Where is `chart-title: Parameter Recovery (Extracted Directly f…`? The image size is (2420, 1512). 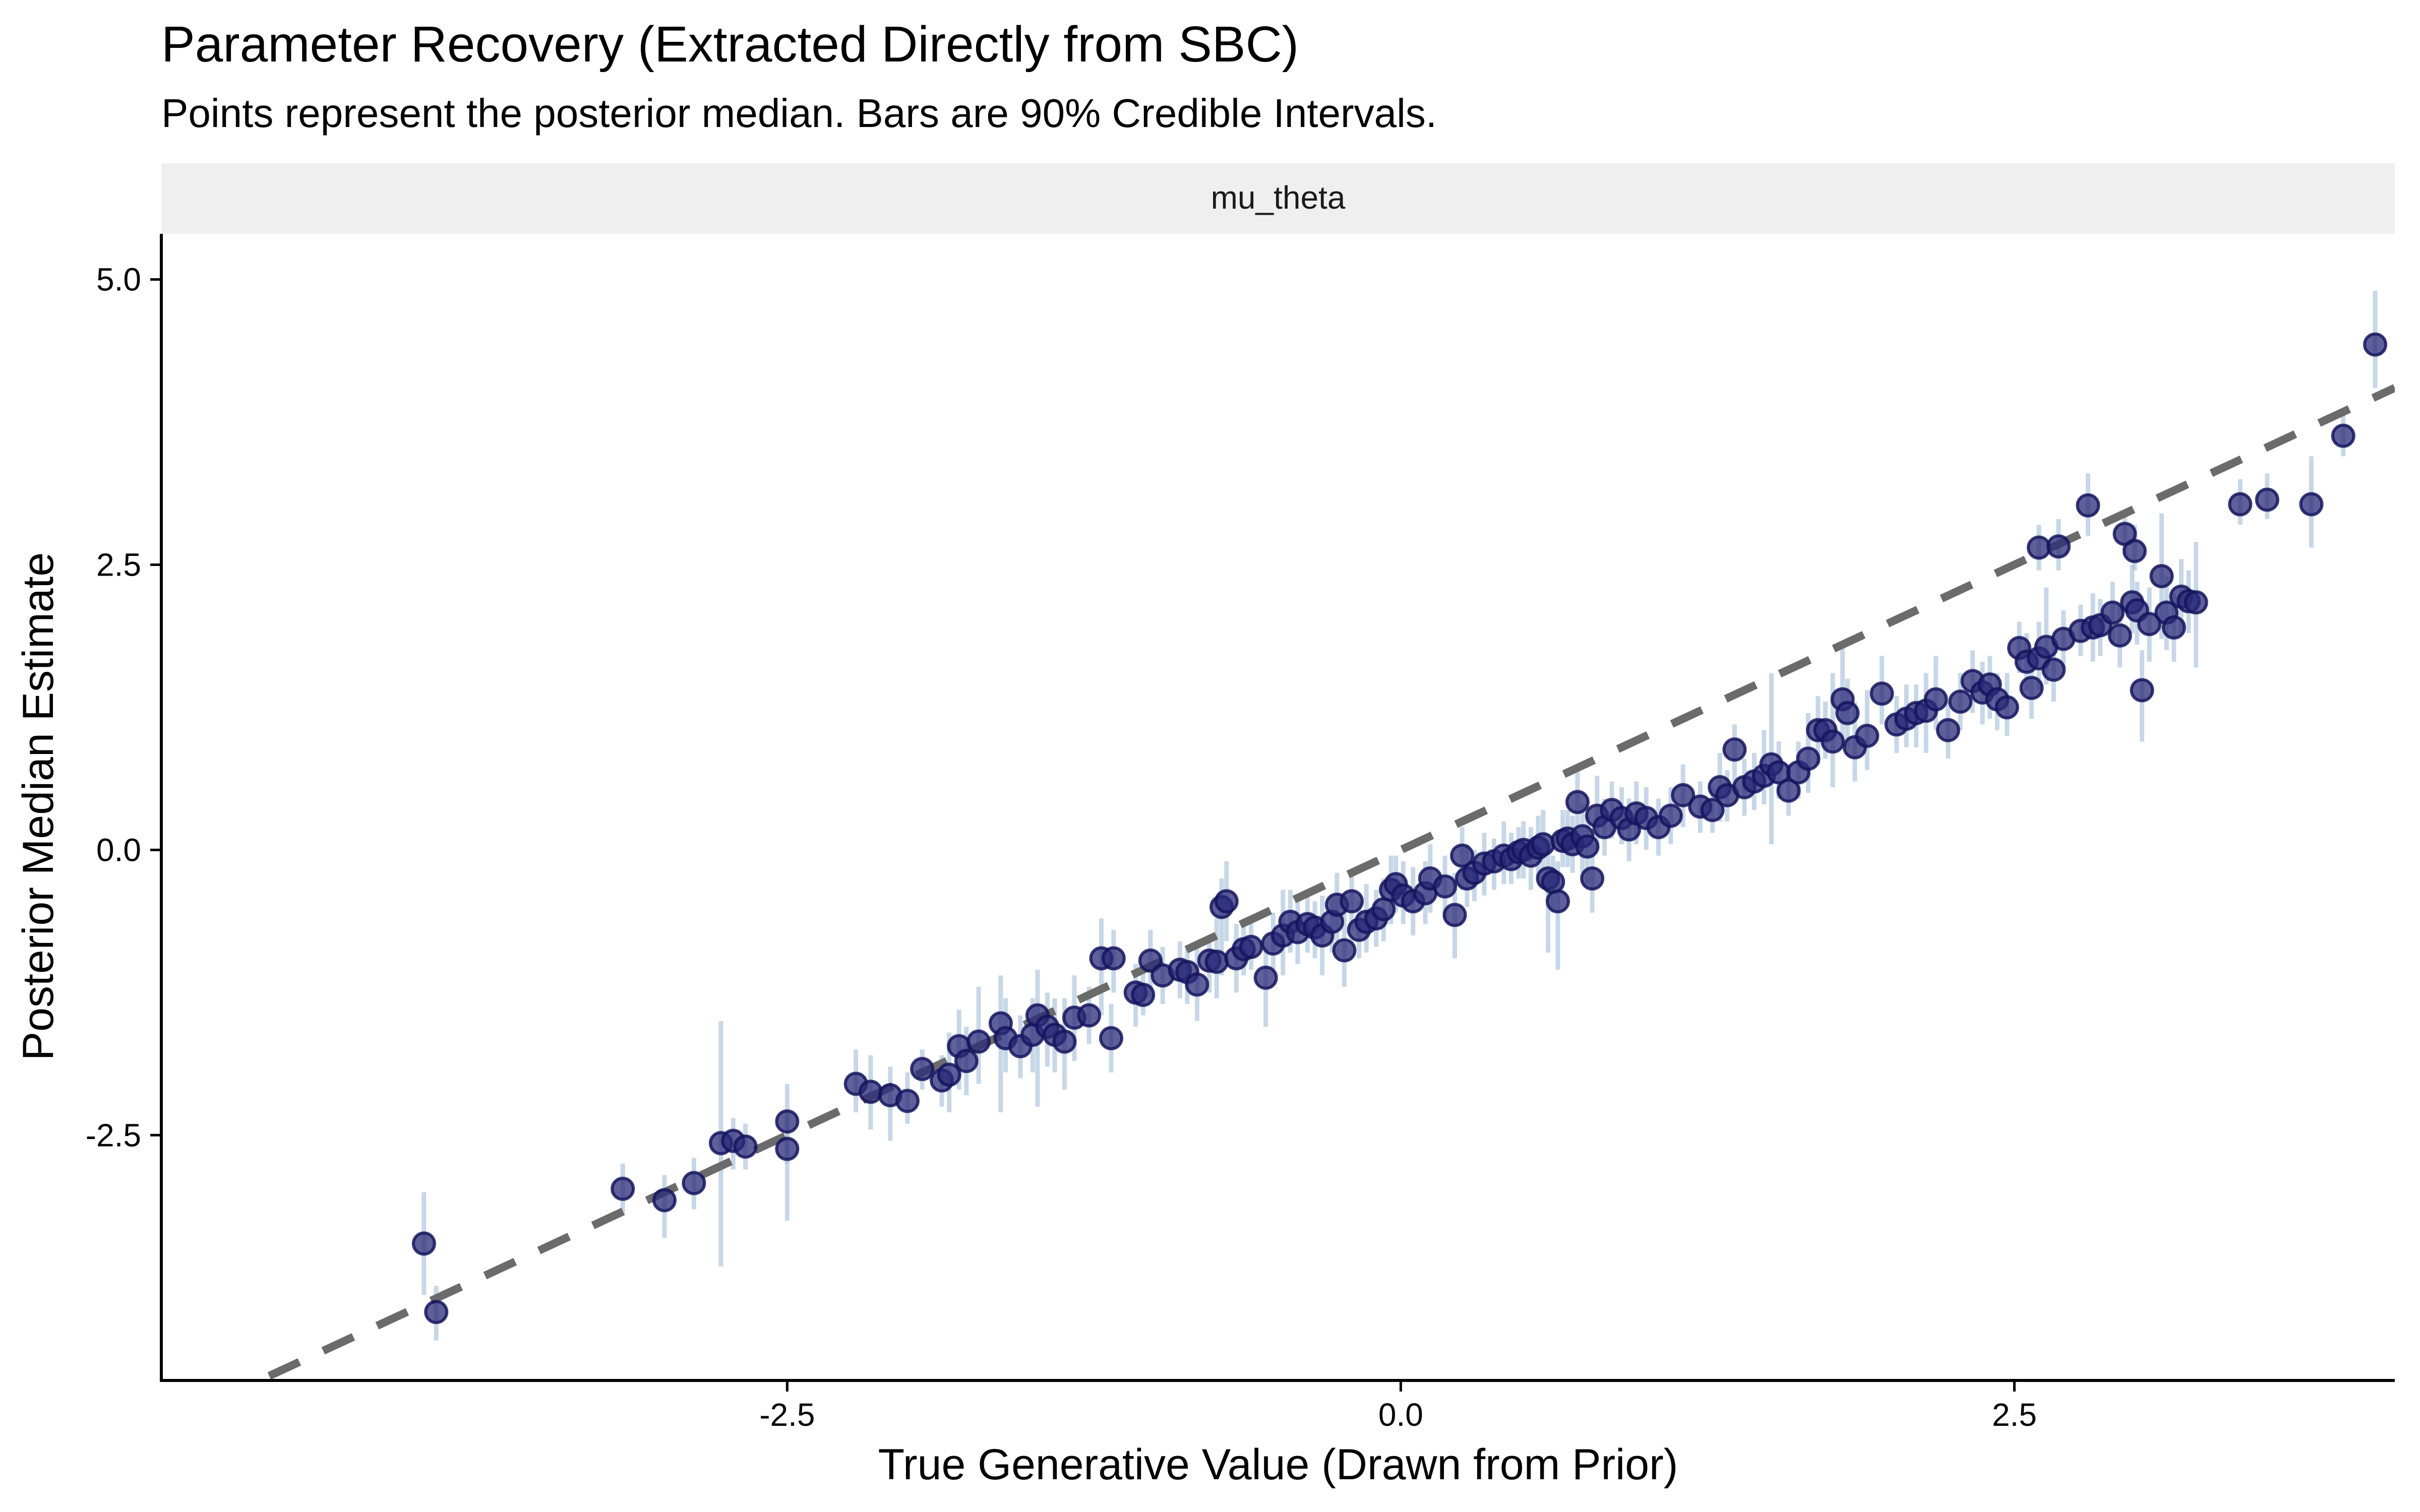 chart-title: Parameter Recovery (Extracted Directly f… is located at coordinates (730, 44).